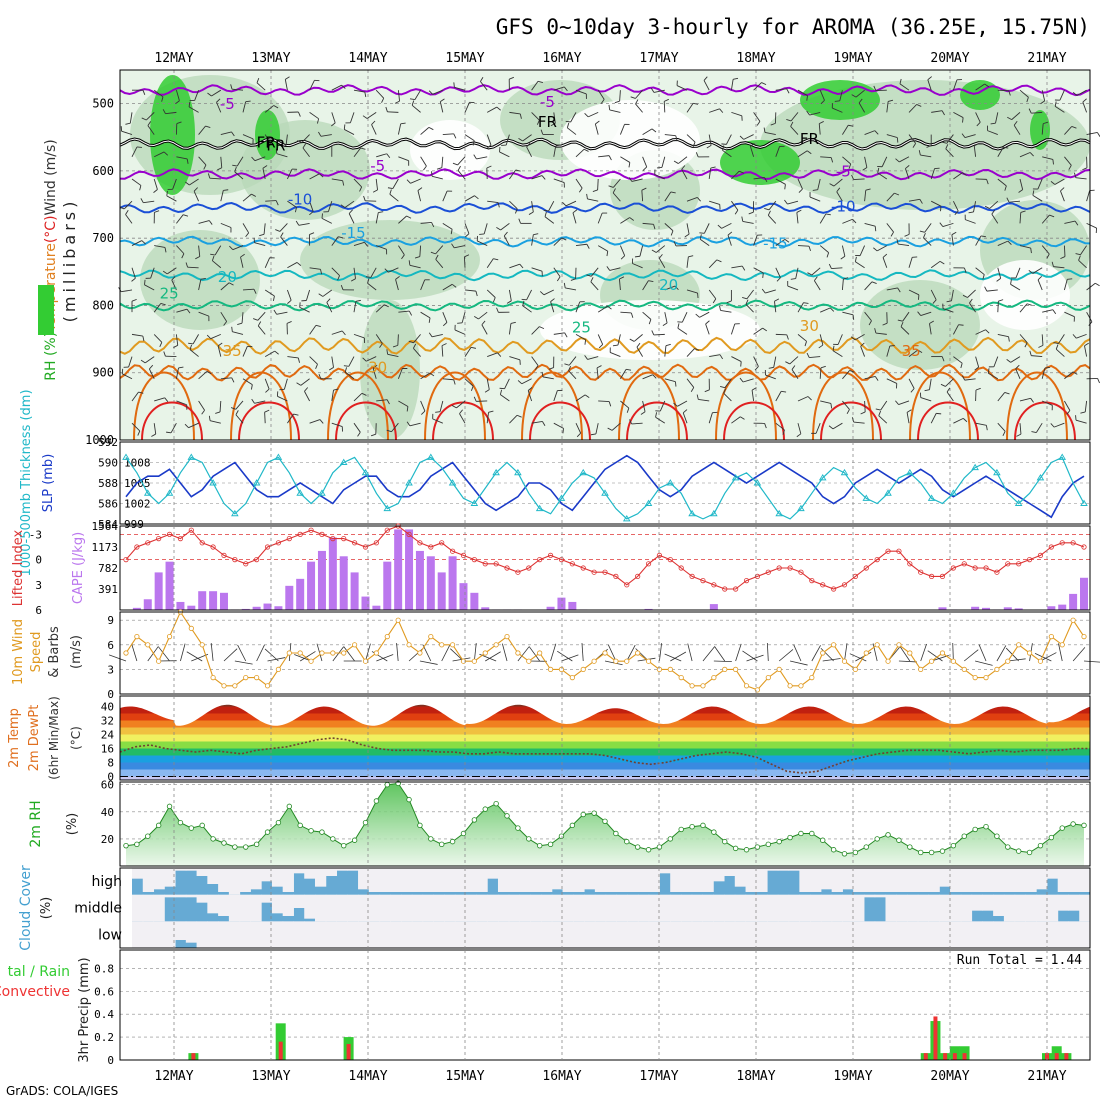  What do you see at coordinates (107, 839) in the screenshot?
I see `rh-tick-label: 20` at bounding box center [107, 839].